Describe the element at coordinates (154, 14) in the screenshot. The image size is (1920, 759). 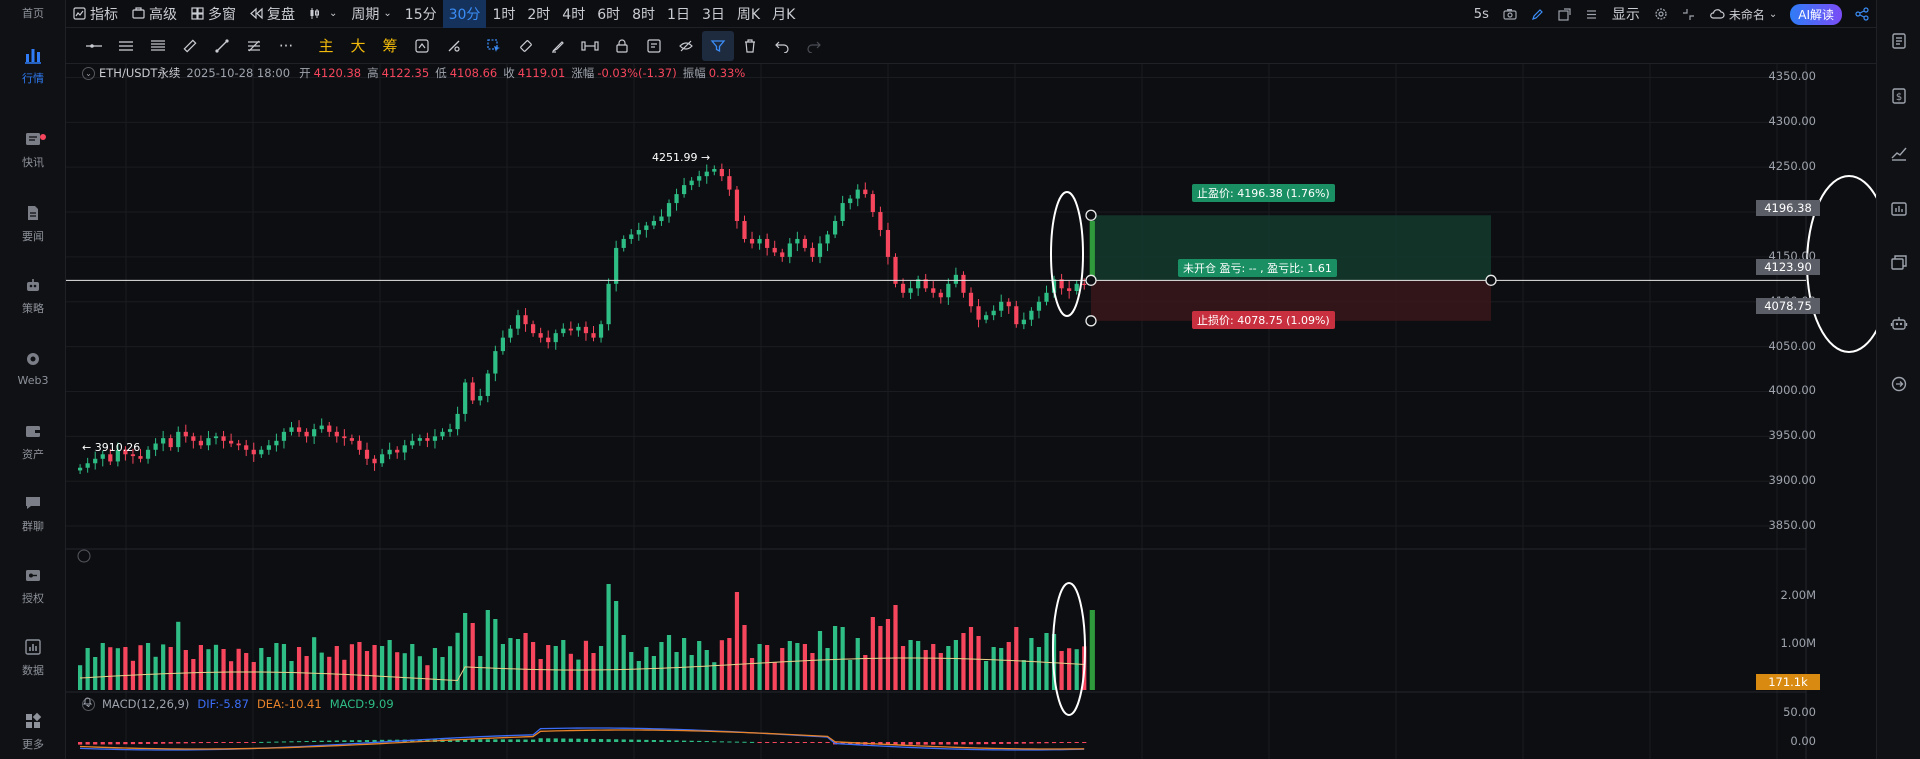
I see `advanced-button: 高级` at that location.